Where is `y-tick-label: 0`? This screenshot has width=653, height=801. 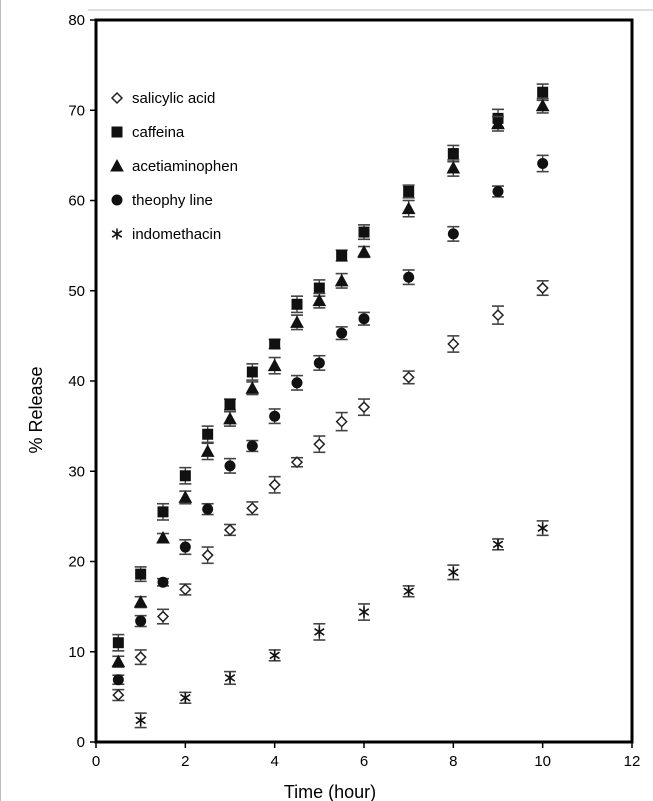
y-tick-label: 0 is located at coordinates (81, 742).